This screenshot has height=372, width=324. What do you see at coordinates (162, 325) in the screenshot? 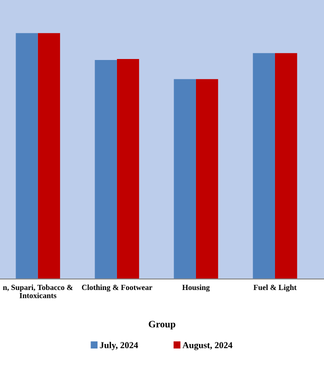
I see `x-axis-title: Group` at bounding box center [162, 325].